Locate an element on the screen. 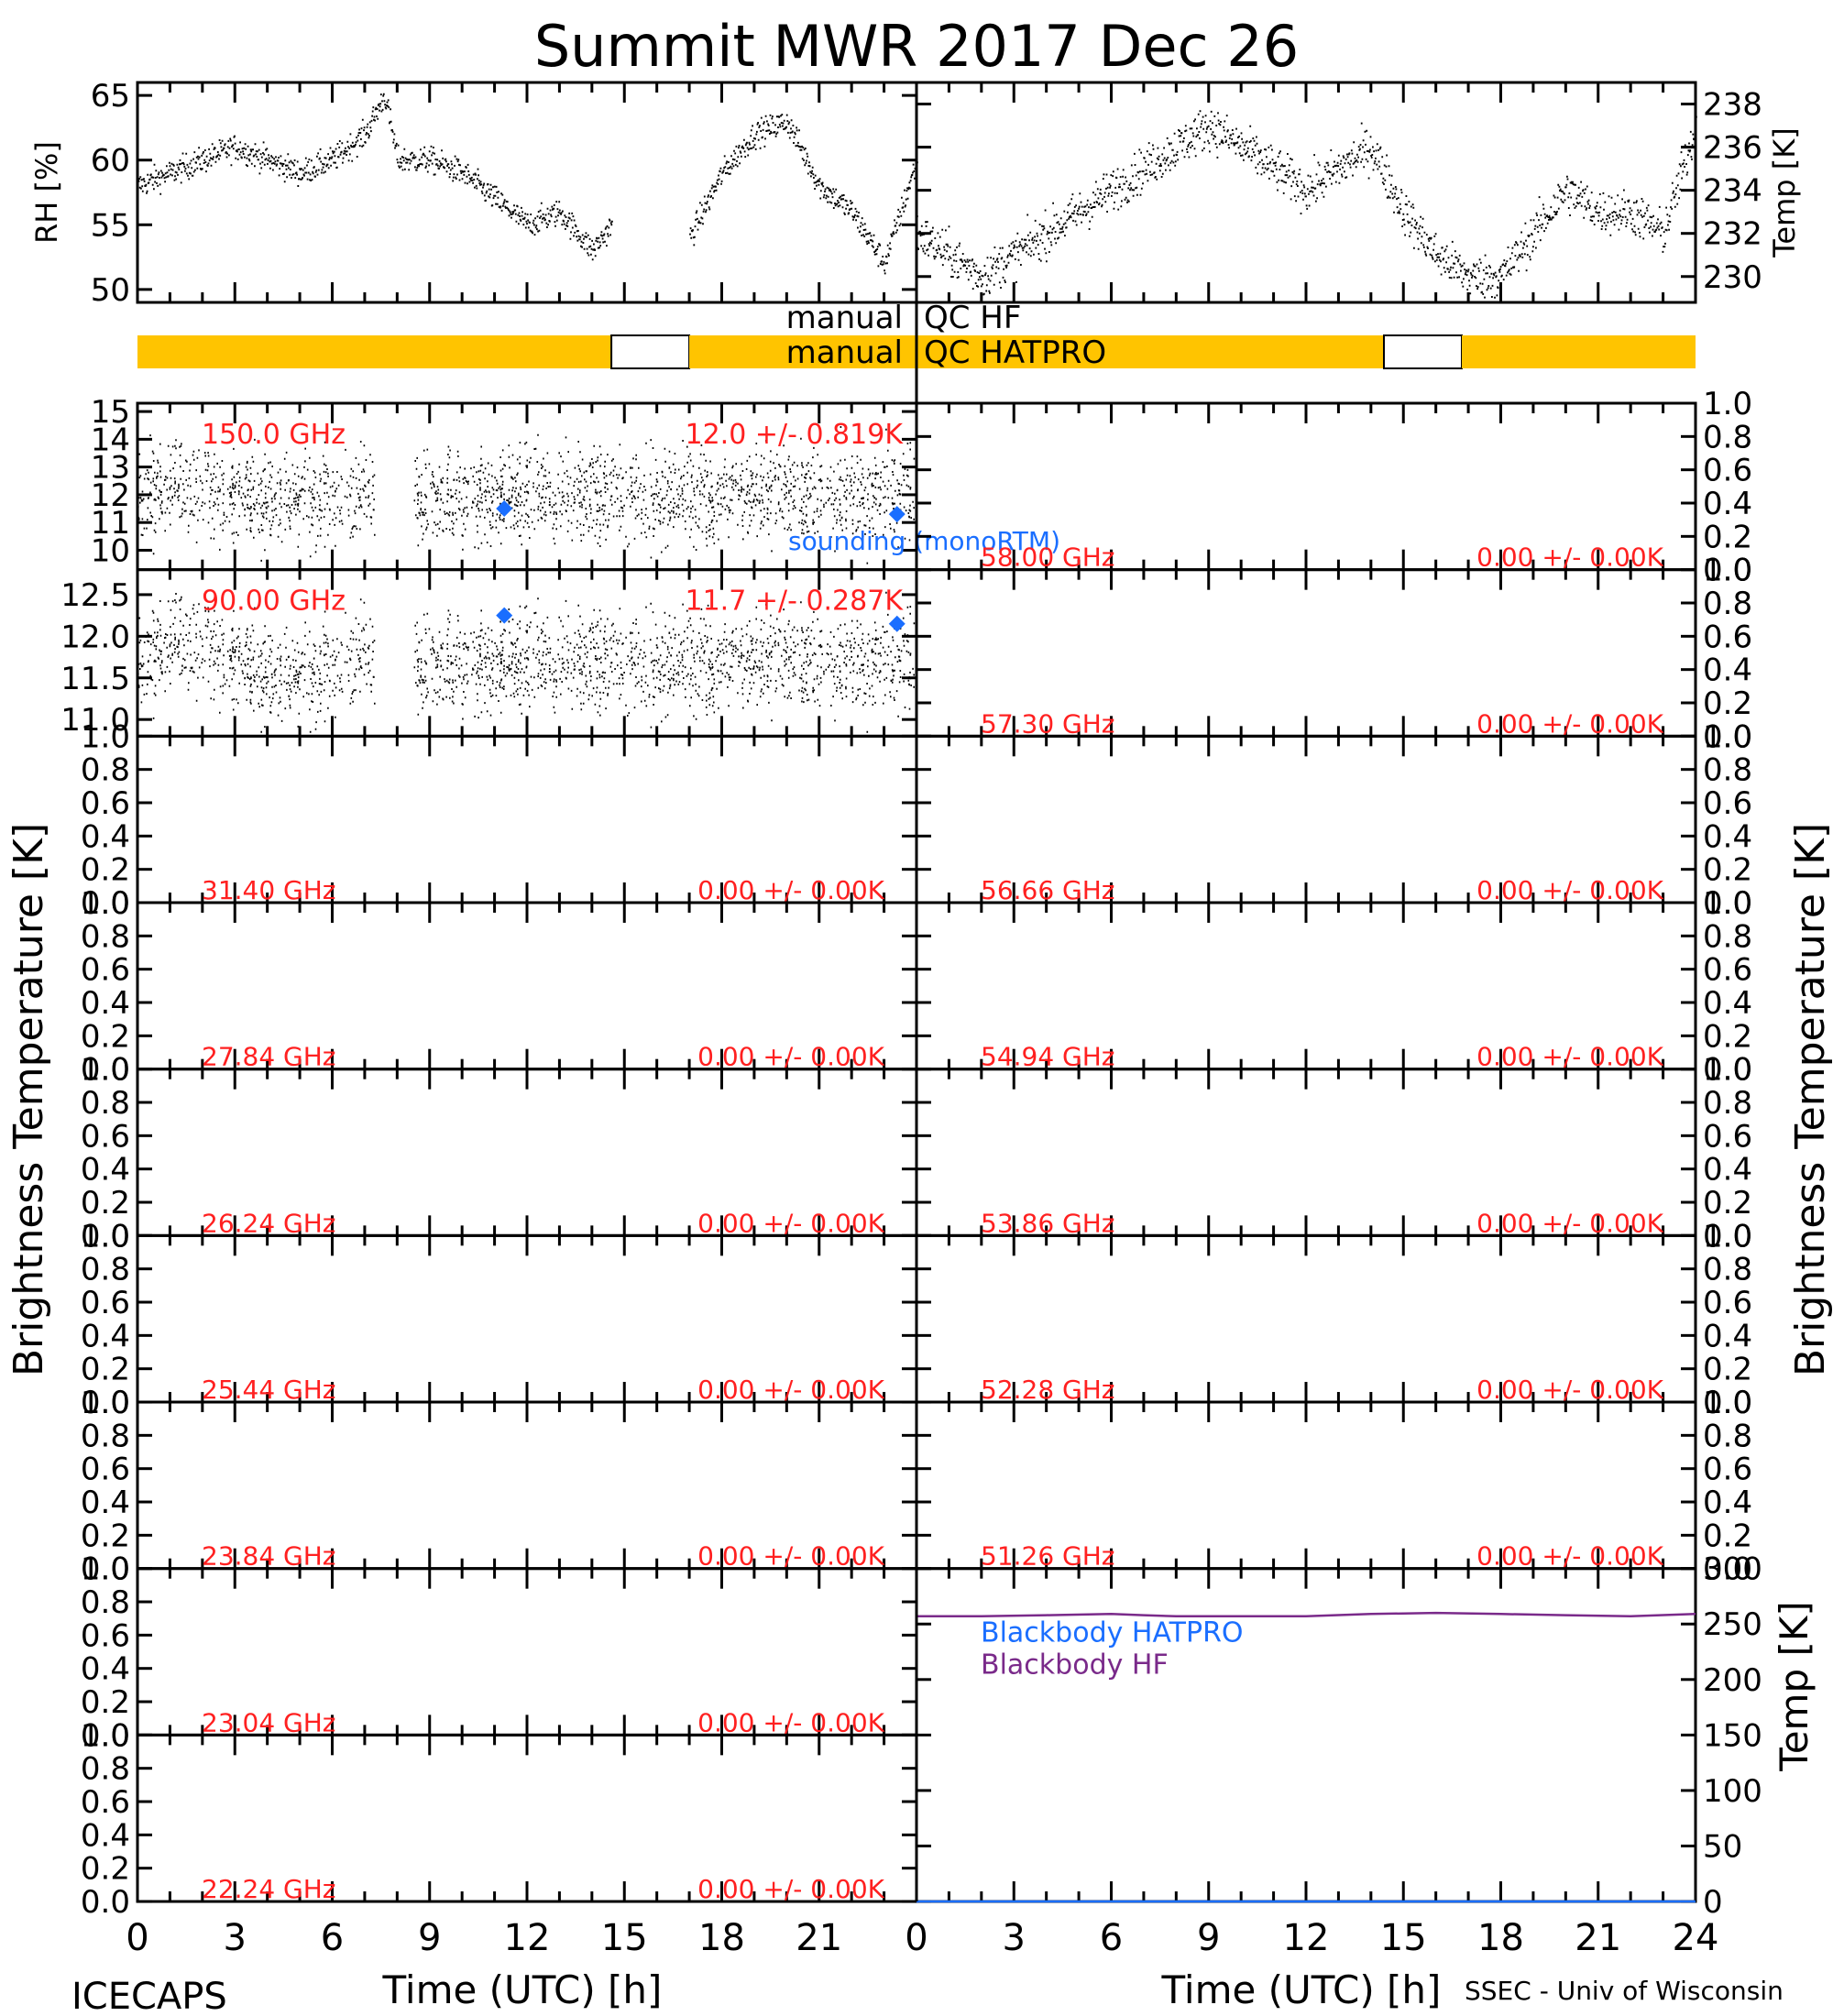  channel-panel-left: 11.0 11.5 12.0 12.5 90.00 GHz 11.7 +/- 0.287K is located at coordinates (489, 653).